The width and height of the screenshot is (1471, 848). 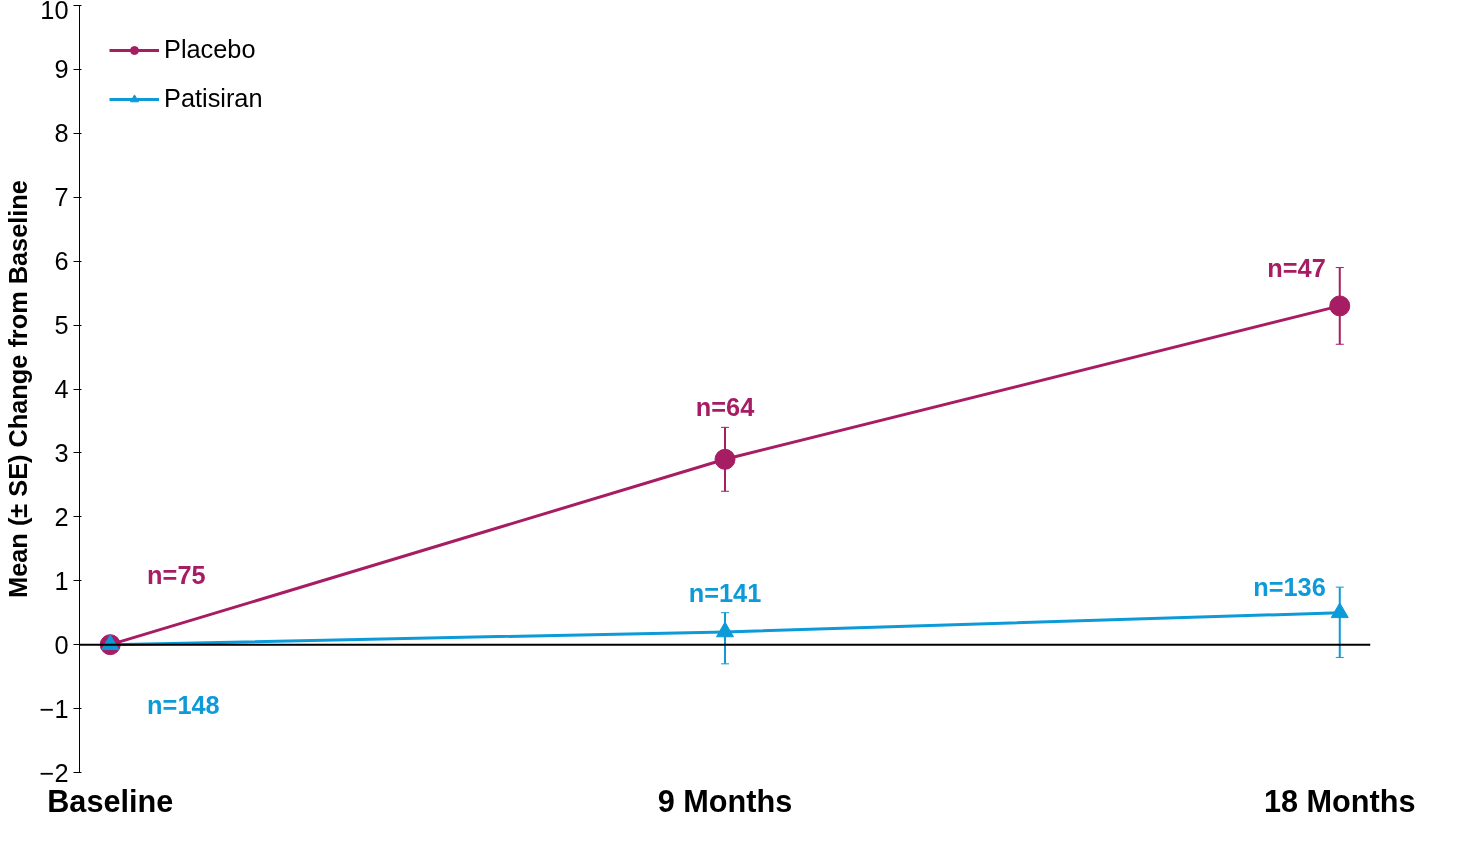 I want to click on x-tick-label: 9 Months, so click(x=725, y=800).